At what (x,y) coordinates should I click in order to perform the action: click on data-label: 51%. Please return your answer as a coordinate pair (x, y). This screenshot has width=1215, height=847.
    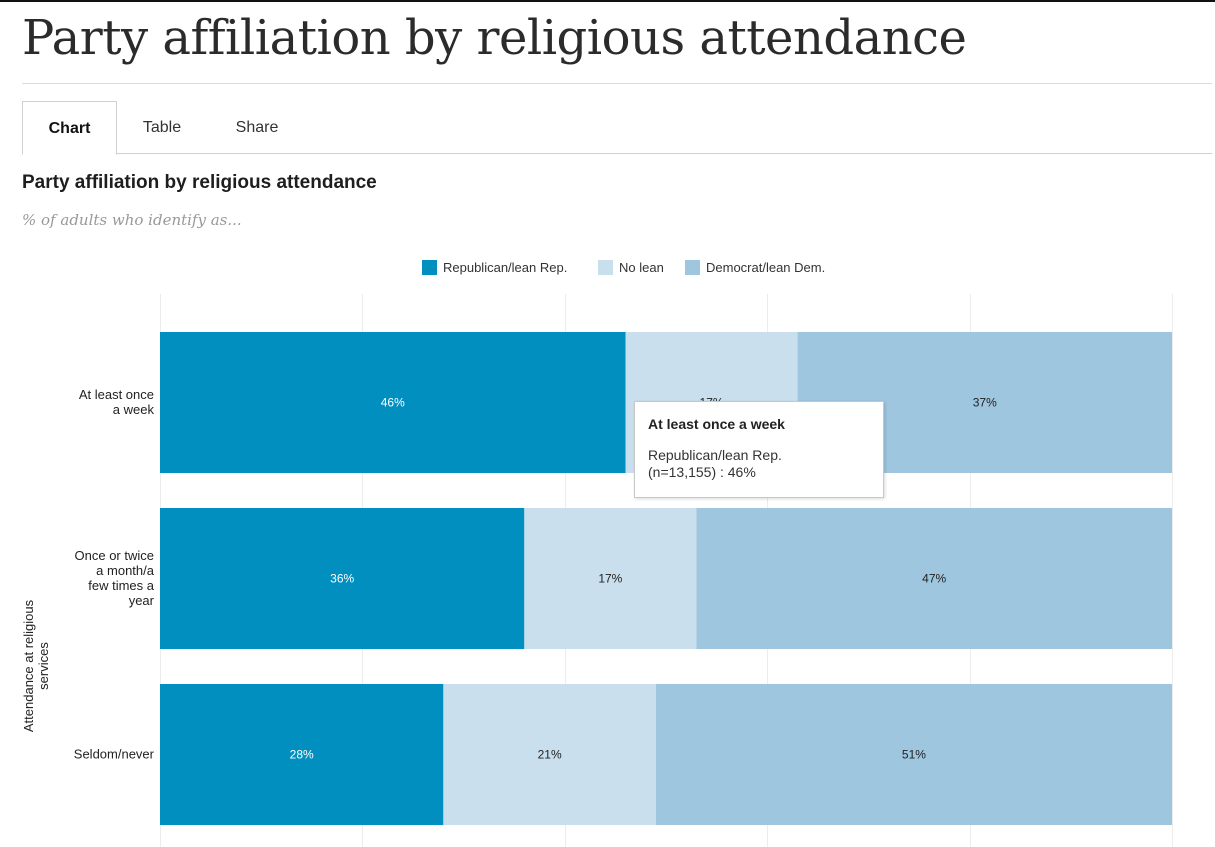
    Looking at the image, I should click on (914, 755).